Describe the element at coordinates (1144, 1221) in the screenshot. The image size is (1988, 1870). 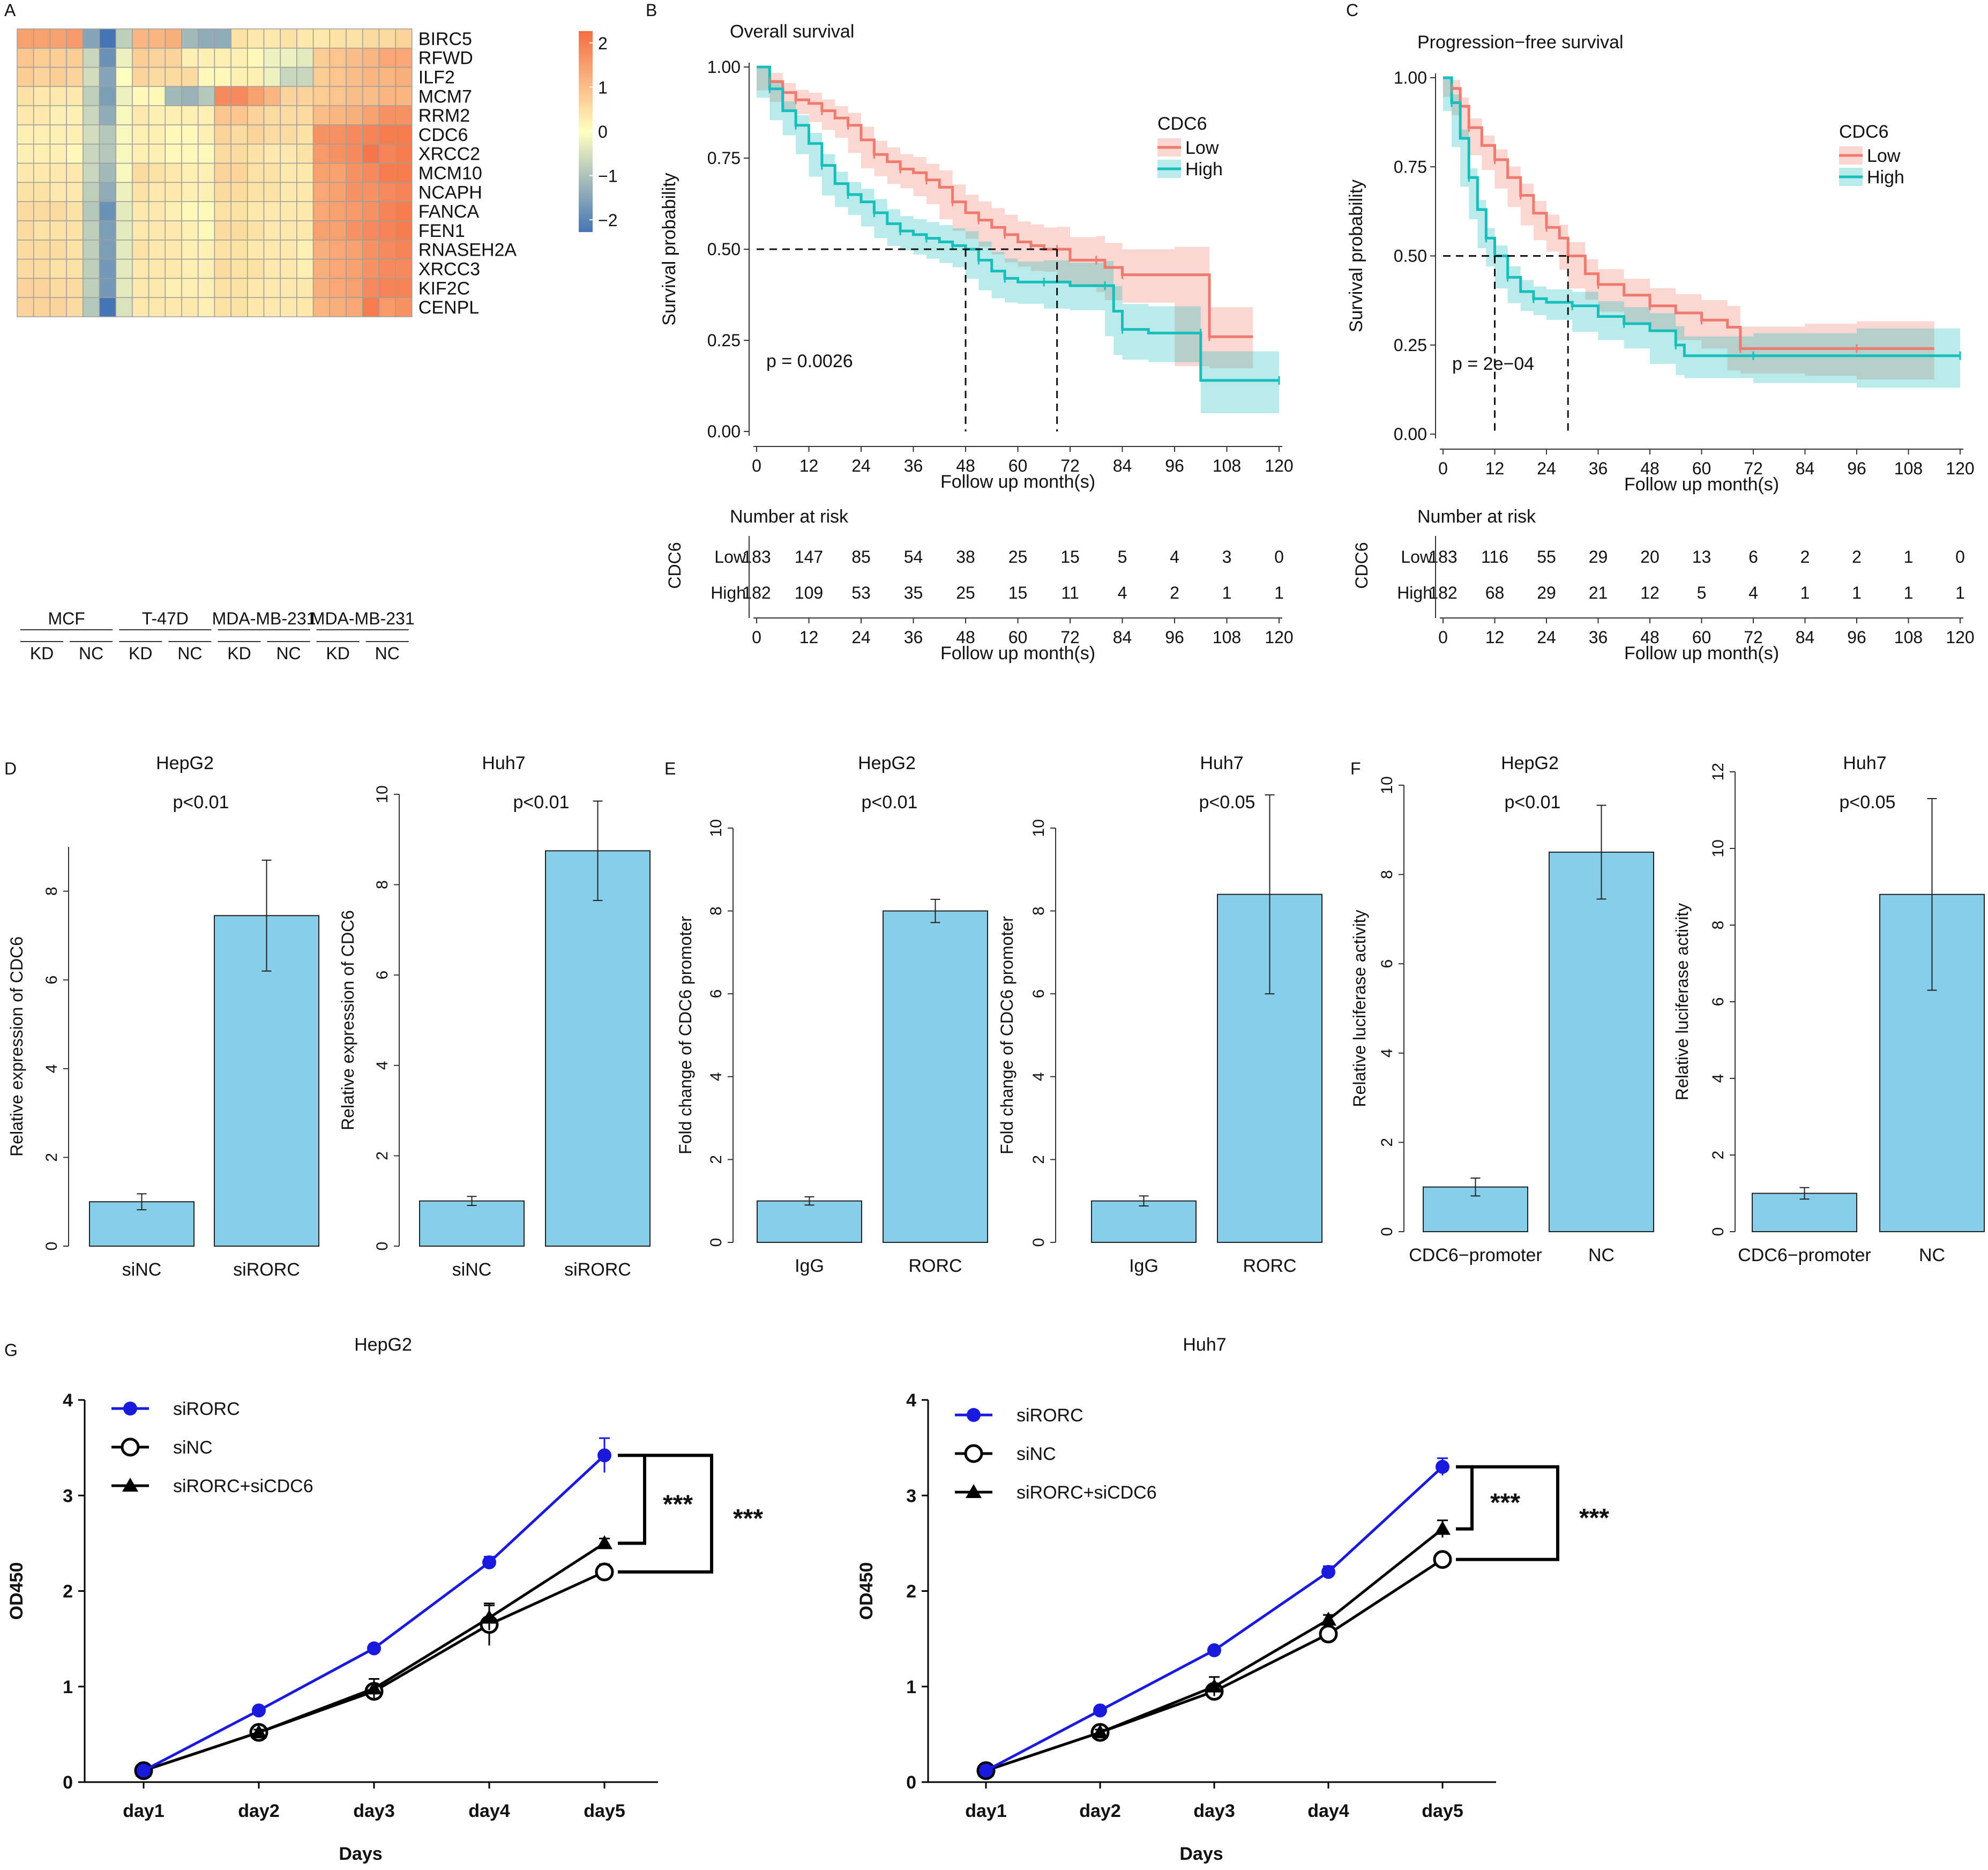
I see `control-bar` at that location.